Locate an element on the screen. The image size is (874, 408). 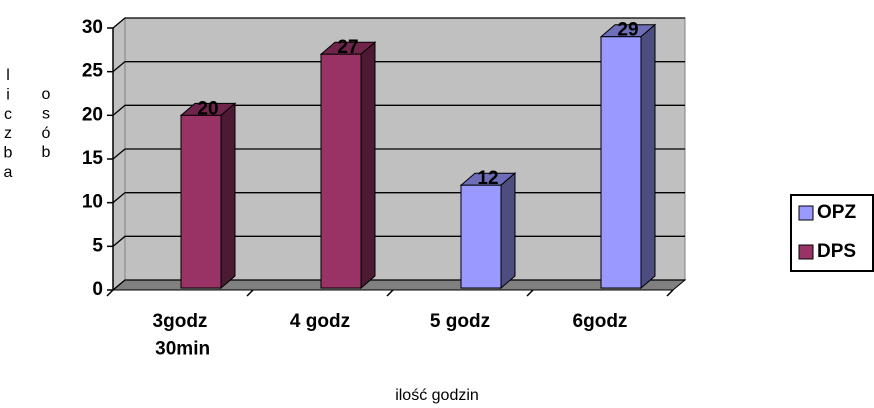
x-tick-label: 3godz 30min is located at coordinates (180, 335).